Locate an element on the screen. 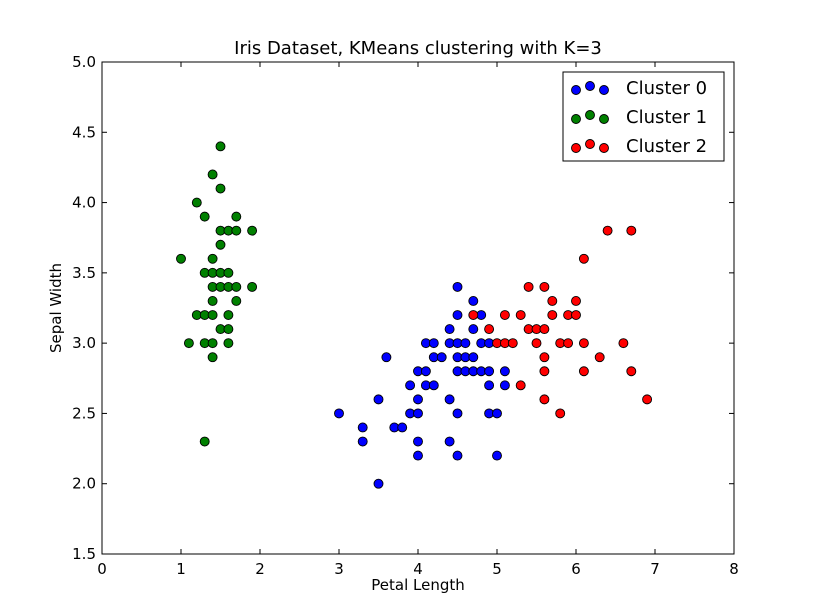 Image resolution: width=815 pixels, height=615 pixels. x-tick-label: 8 is located at coordinates (734, 569).